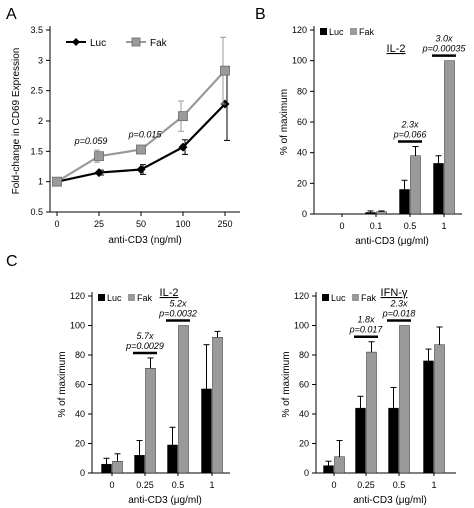 Image resolution: width=474 pixels, height=508 pixels. What do you see at coordinates (178, 304) in the screenshot?
I see `chart-2-fold-change: 5.2x` at bounding box center [178, 304].